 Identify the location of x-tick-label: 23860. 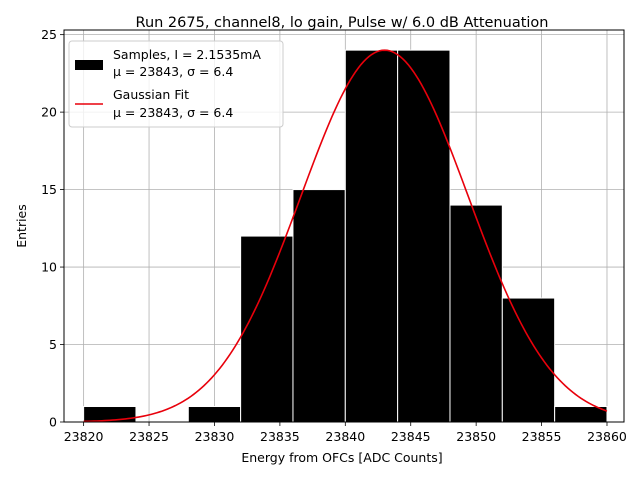
(607, 436).